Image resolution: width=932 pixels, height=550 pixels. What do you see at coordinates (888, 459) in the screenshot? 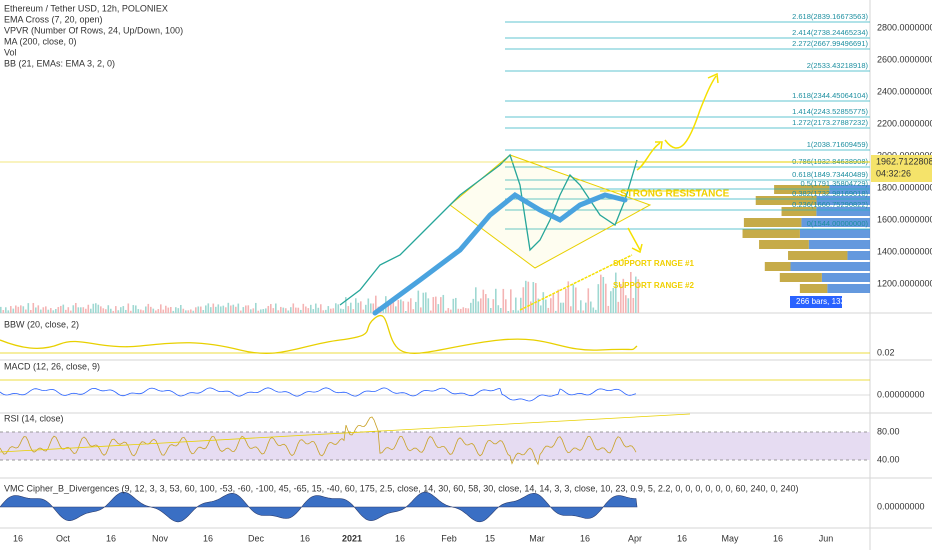
I see `pane-axis-label: 40.00` at bounding box center [888, 459].